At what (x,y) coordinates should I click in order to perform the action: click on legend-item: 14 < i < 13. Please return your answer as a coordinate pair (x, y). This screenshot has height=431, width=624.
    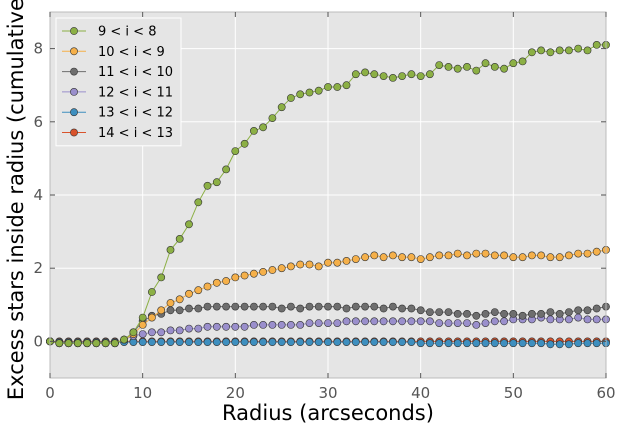
    Looking at the image, I should click on (117, 133).